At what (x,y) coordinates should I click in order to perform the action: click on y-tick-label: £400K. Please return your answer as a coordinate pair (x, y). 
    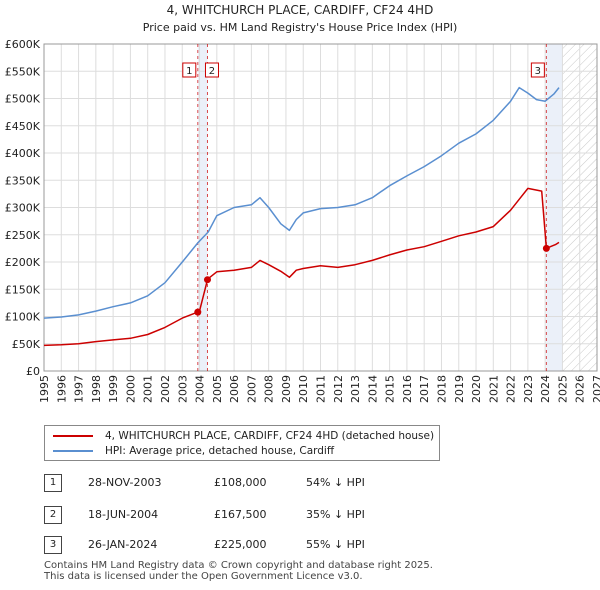
    Looking at the image, I should click on (23, 153).